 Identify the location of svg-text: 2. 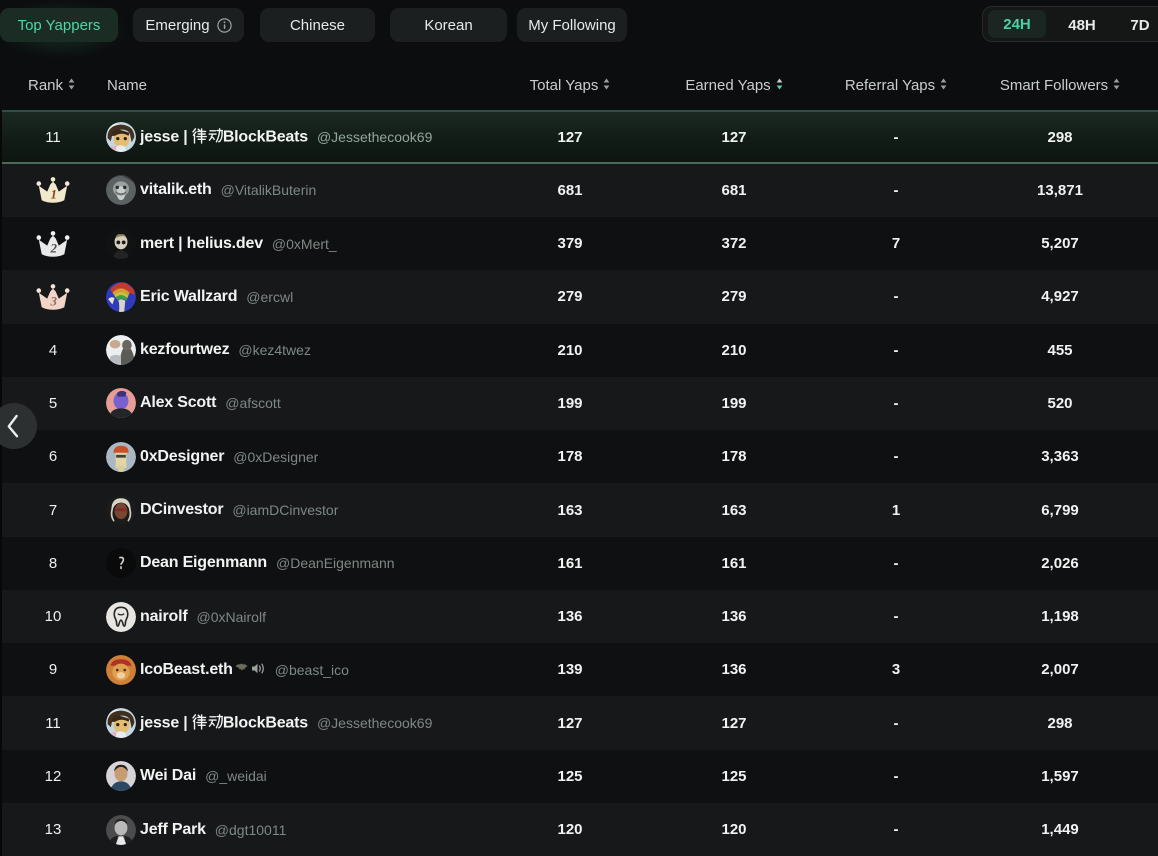
(54, 247).